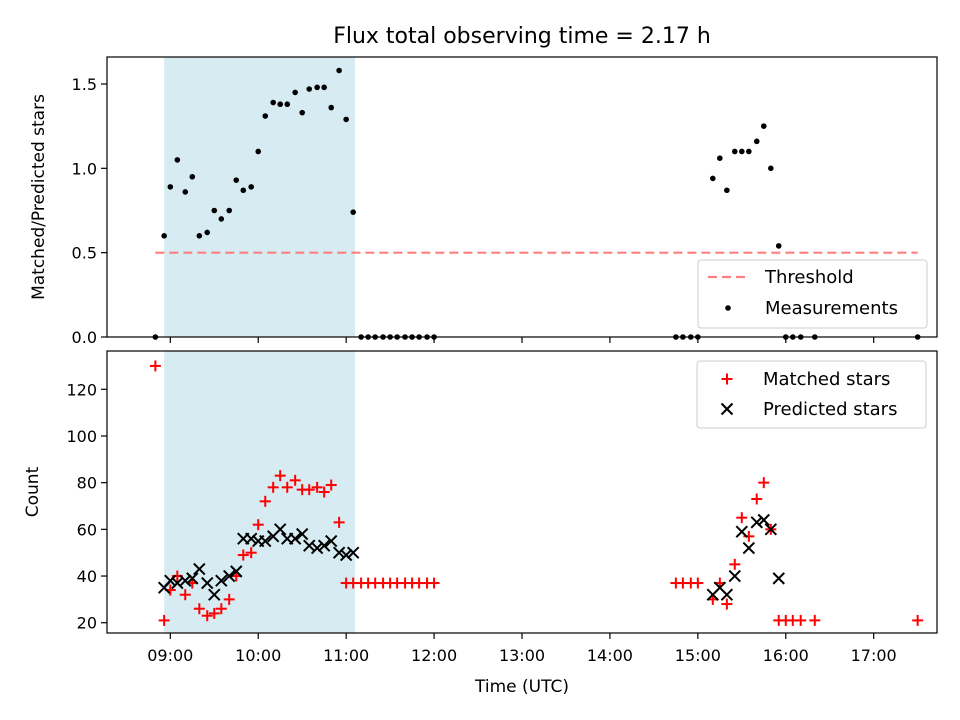  Describe the element at coordinates (258, 655) in the screenshot. I see `x-tick-label: 10:00` at that location.